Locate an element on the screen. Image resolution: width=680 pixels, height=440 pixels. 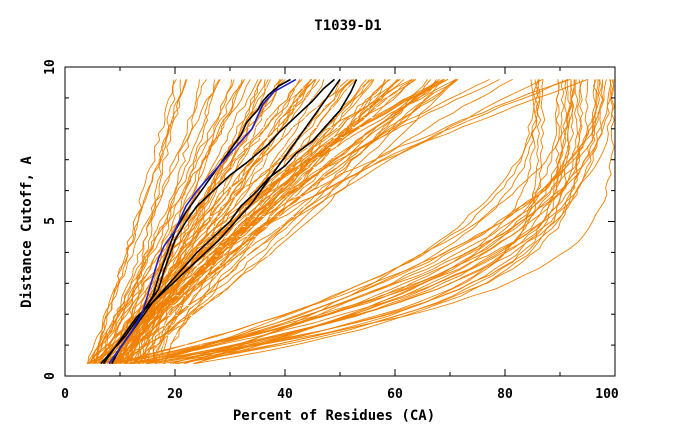
x-tick-label: 80 is located at coordinates (505, 394).